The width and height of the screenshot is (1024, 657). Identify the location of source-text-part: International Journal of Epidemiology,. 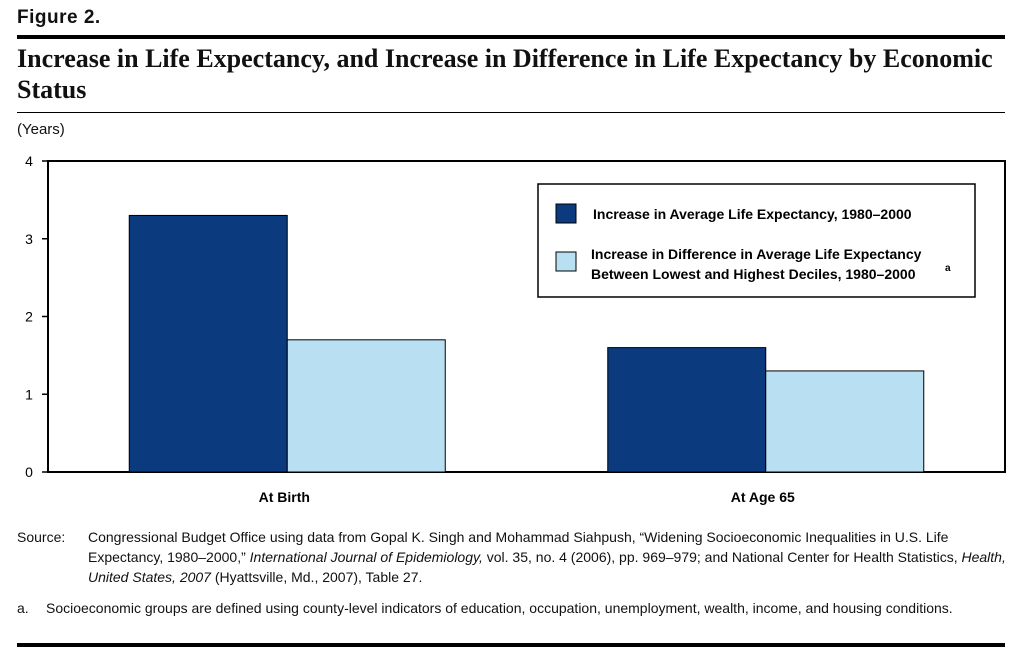
(366, 557).